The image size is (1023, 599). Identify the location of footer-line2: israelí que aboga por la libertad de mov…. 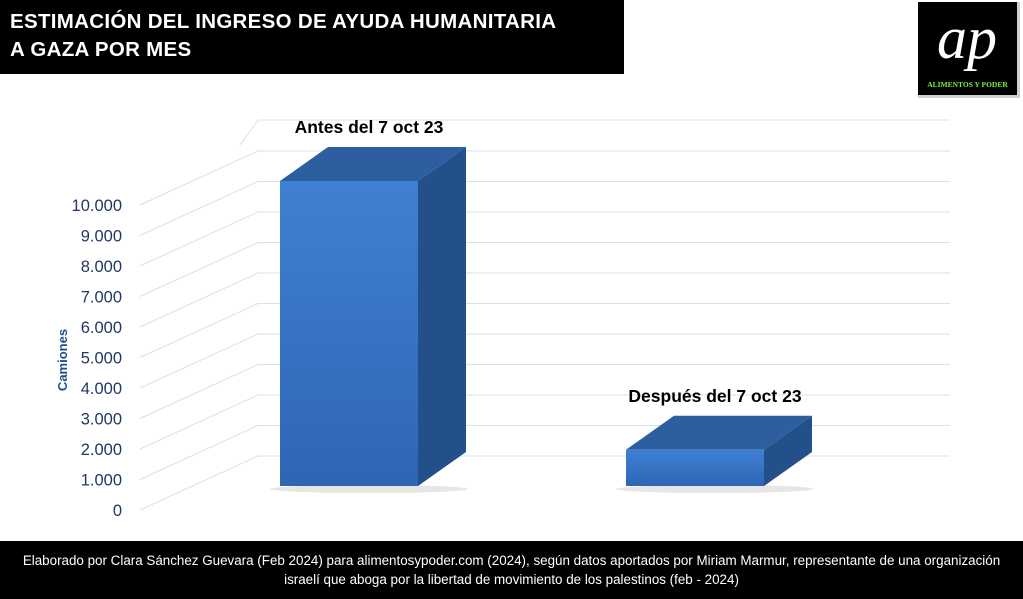
(511, 579).